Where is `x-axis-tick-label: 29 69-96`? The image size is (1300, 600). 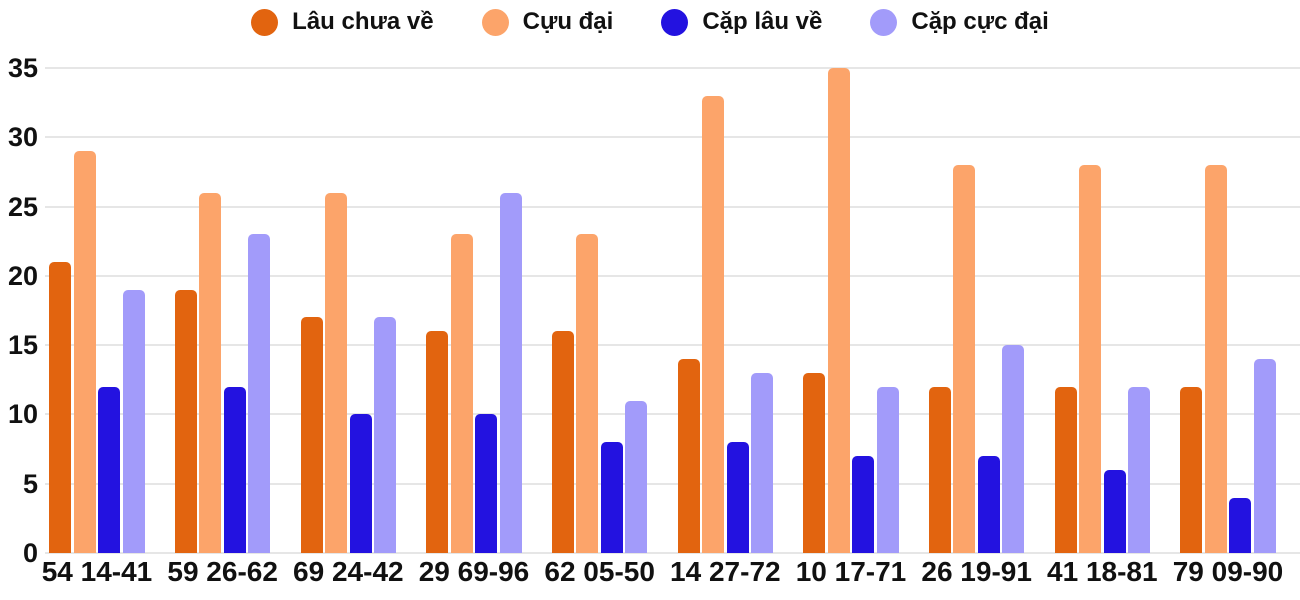
x-axis-tick-label: 29 69-96 is located at coordinates (474, 571).